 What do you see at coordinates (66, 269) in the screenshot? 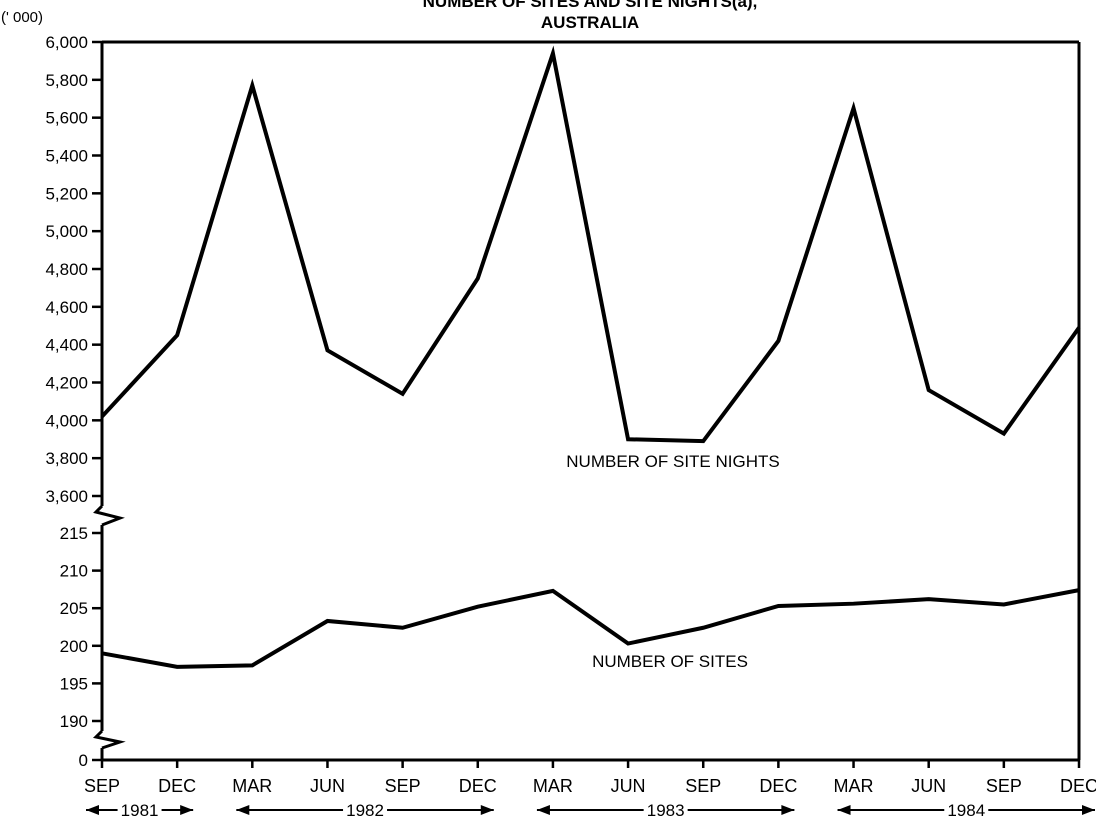
I see `y-tick-label: 4,800` at bounding box center [66, 269].